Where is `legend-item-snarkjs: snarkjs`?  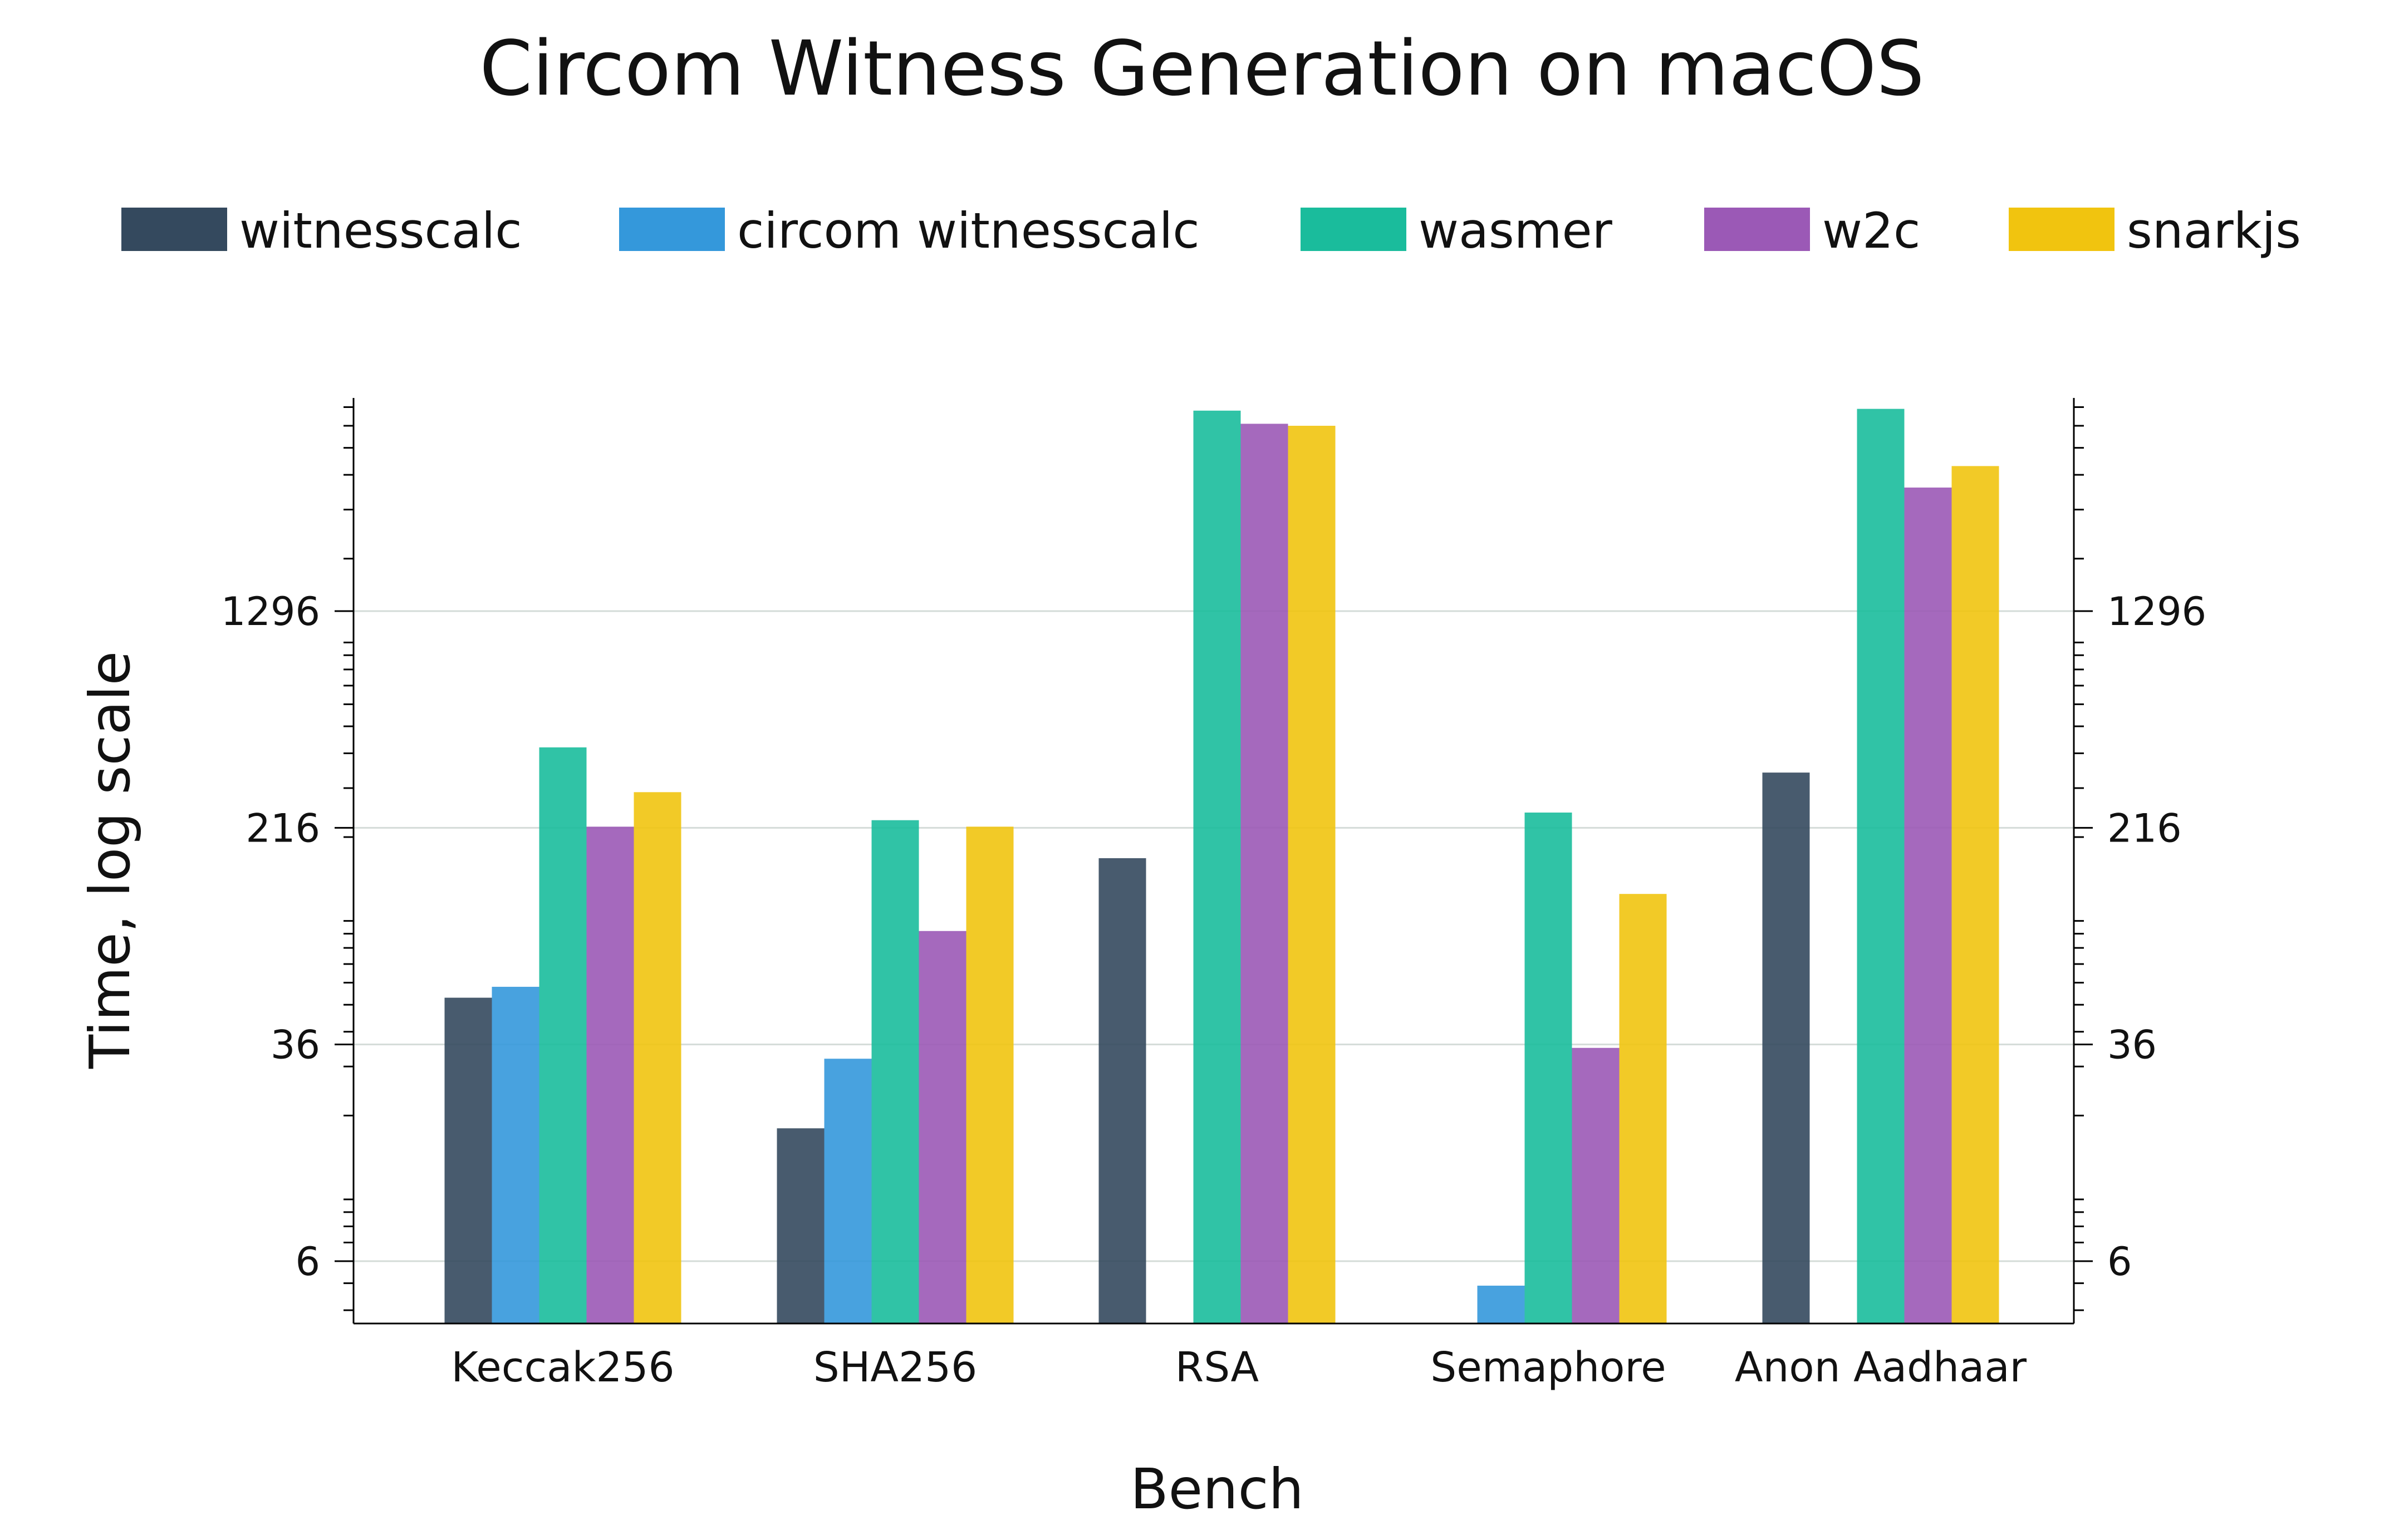 legend-item-snarkjs: snarkjs is located at coordinates (2155, 230).